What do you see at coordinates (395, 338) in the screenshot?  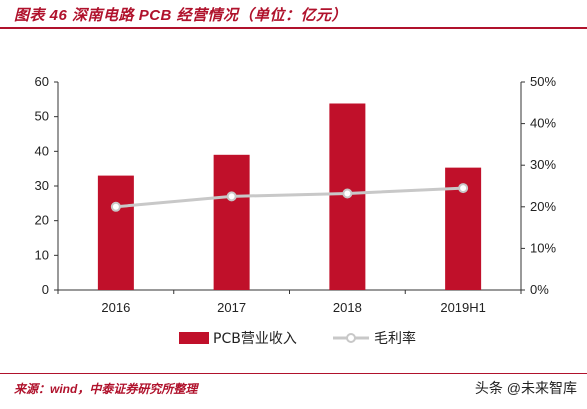 I see `legend-label-gross-margin: 毛利率` at bounding box center [395, 338].